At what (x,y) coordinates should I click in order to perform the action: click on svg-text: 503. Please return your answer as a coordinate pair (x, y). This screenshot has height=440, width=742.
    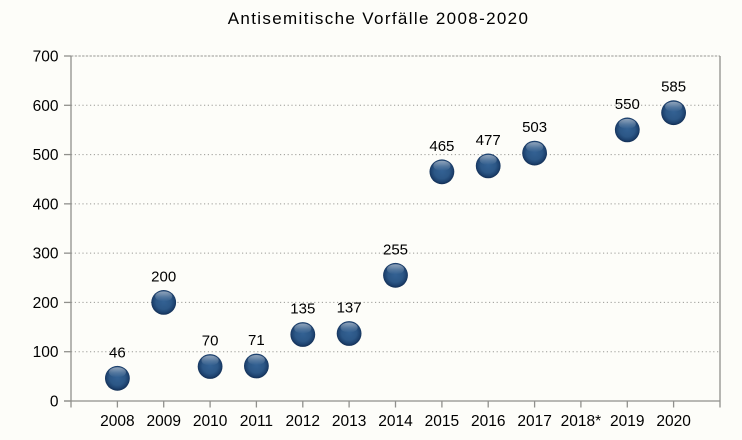
    Looking at the image, I should click on (534, 127).